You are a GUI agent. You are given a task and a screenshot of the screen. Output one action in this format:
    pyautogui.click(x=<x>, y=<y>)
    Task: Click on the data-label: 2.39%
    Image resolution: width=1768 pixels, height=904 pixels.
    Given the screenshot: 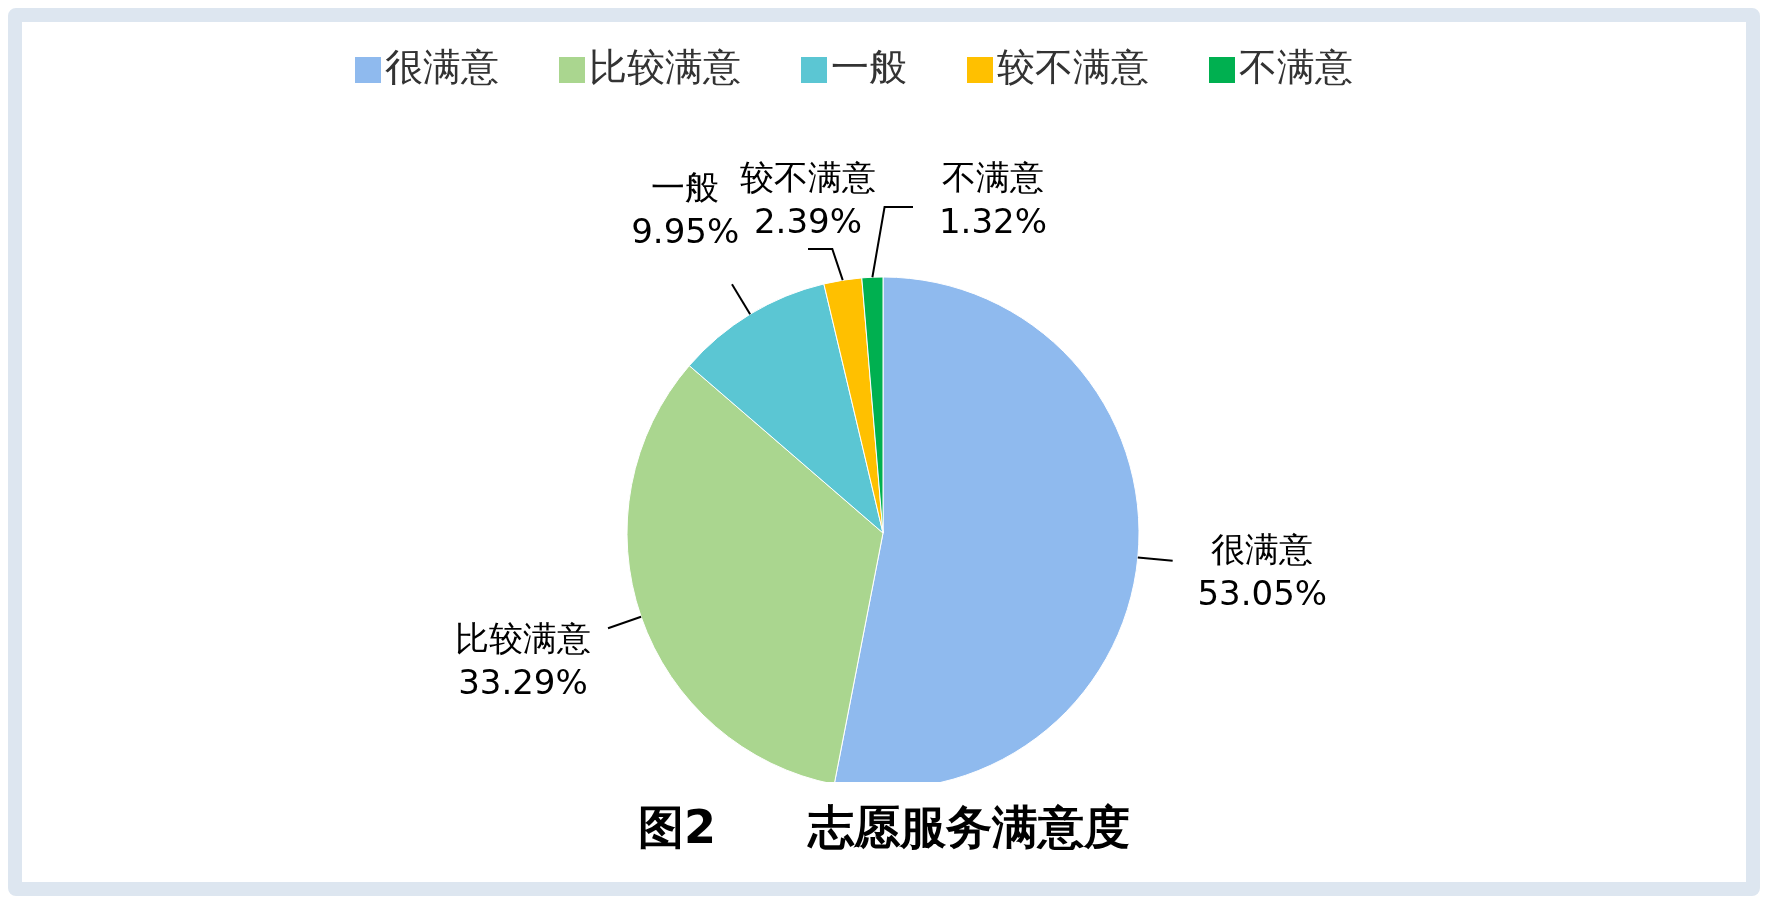 What is the action you would take?
    pyautogui.click(x=808, y=221)
    